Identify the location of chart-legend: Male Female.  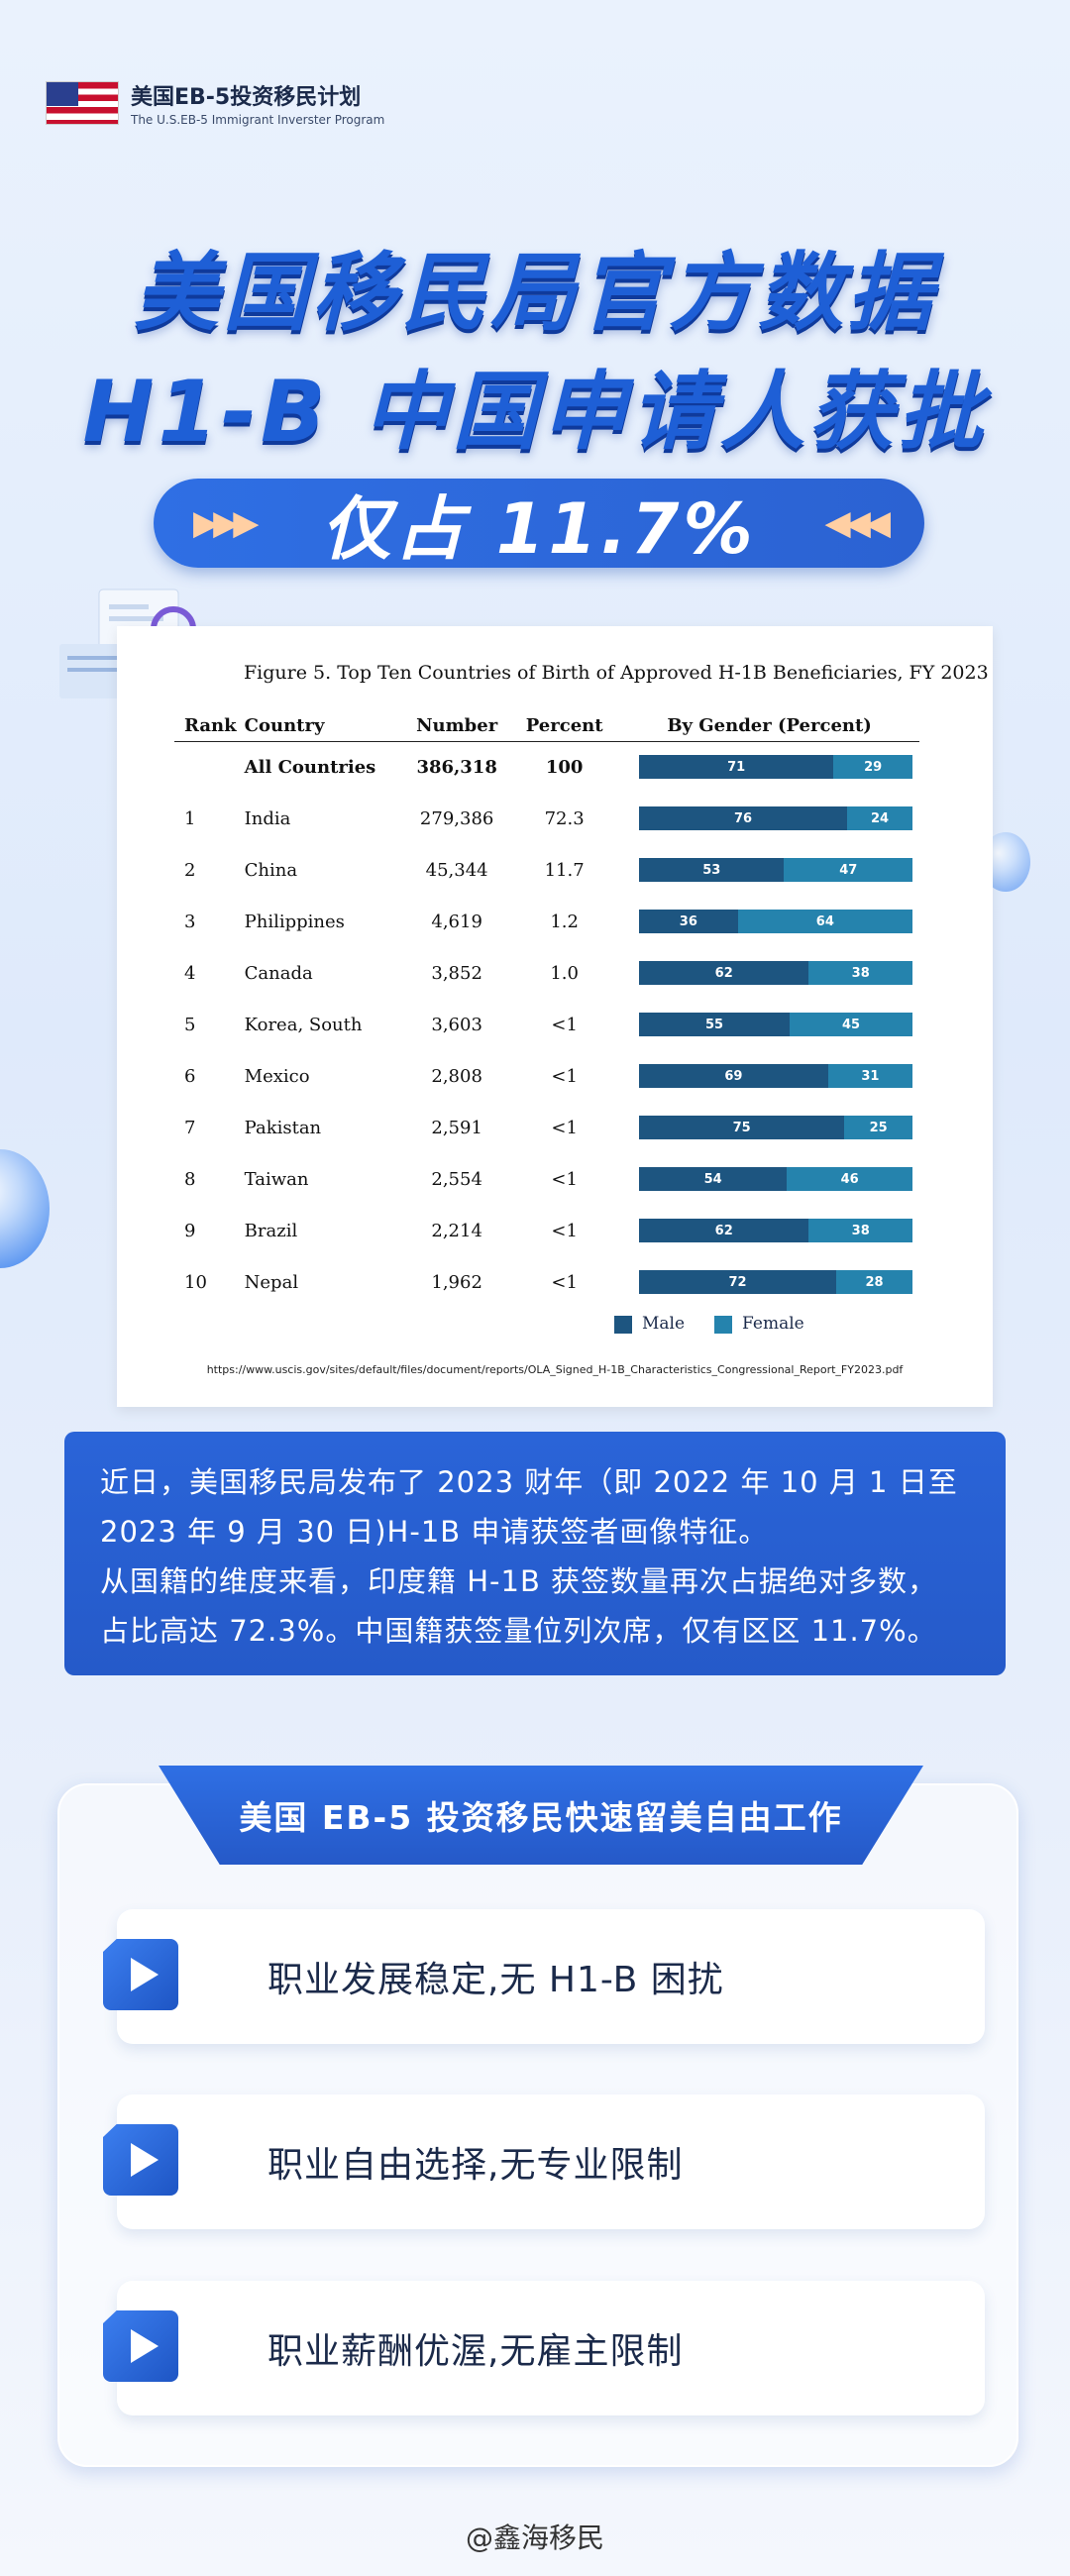
(709, 1324).